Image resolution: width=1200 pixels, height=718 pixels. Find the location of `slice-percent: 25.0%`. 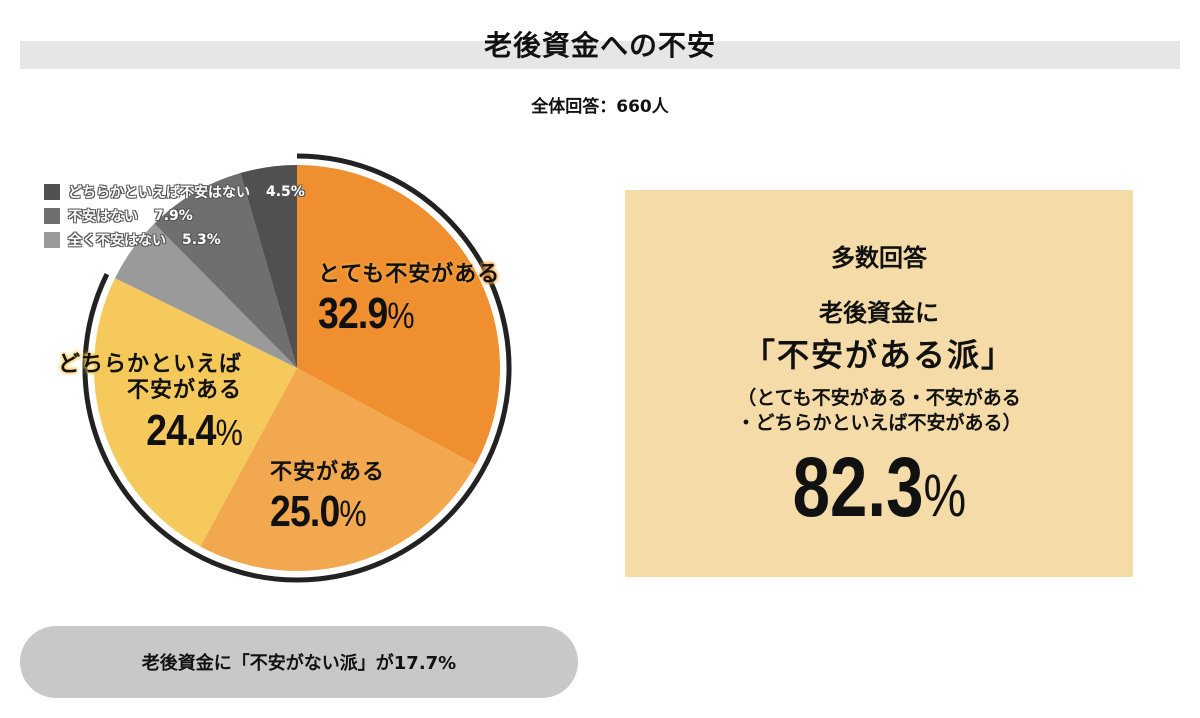

slice-percent: 25.0% is located at coordinates (319, 512).